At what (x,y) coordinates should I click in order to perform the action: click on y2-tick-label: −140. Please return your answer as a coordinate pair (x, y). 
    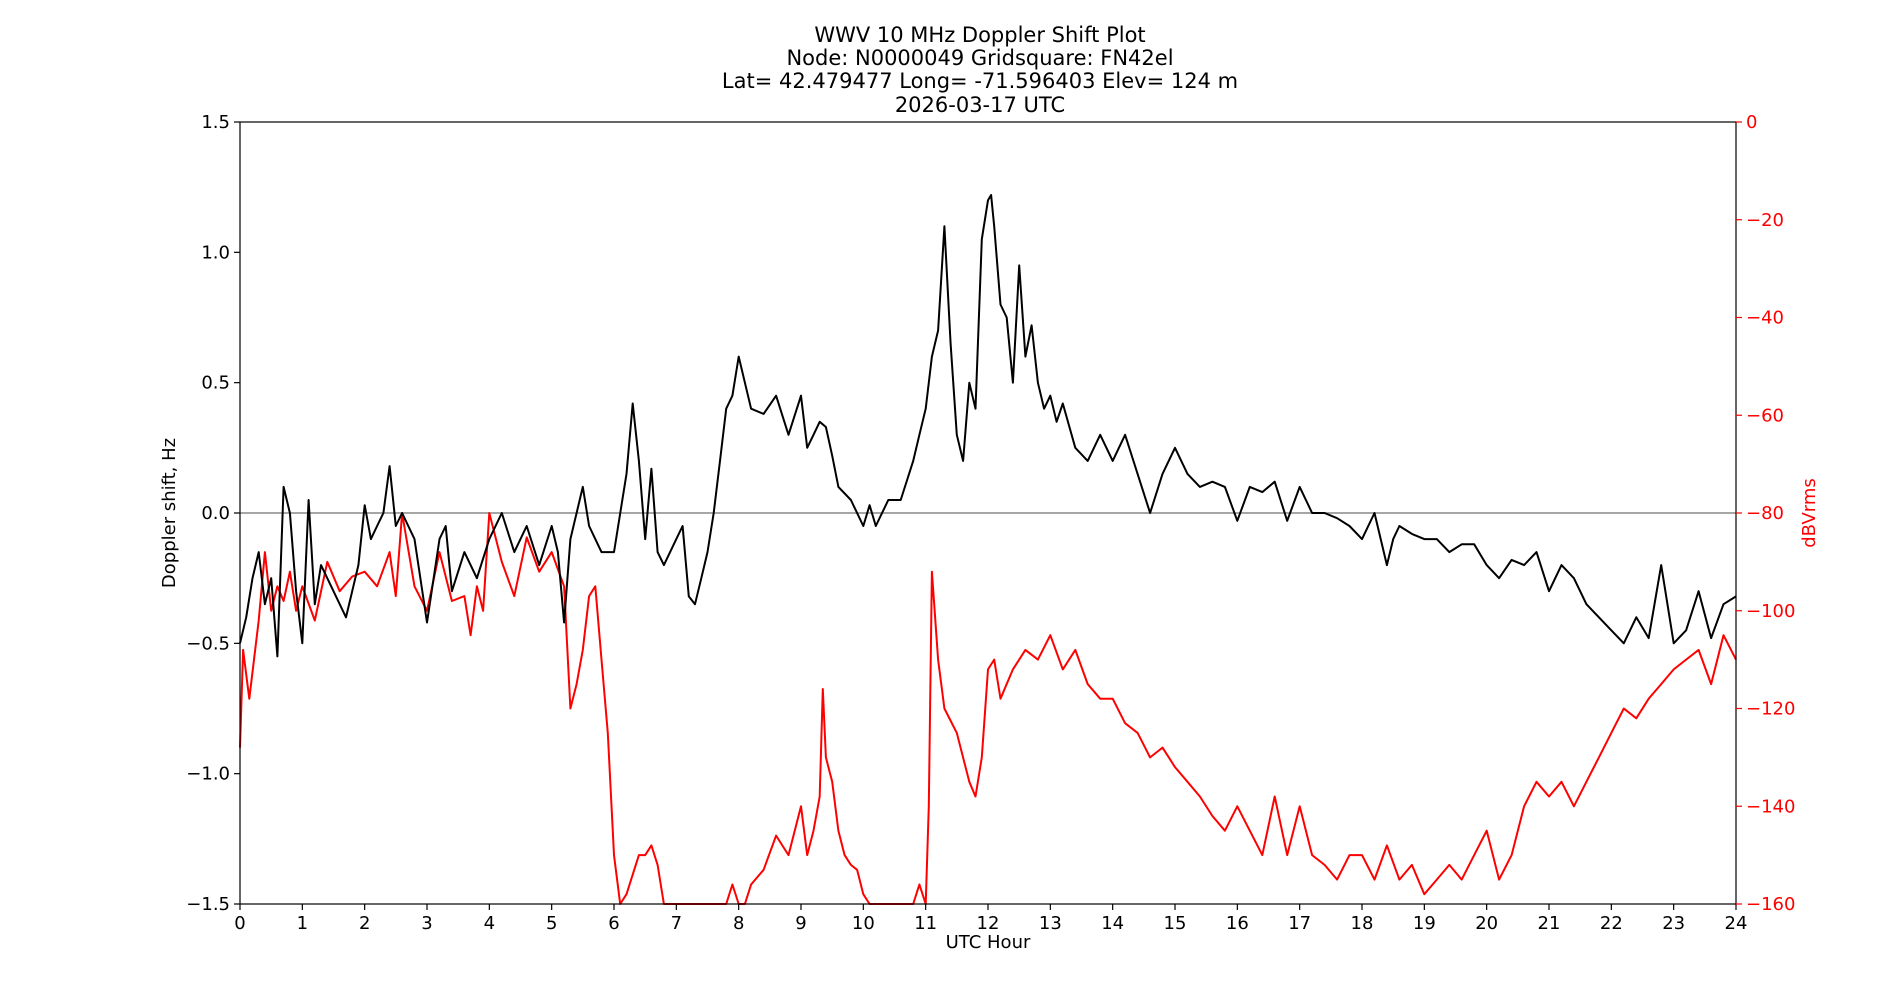
    Looking at the image, I should click on (1770, 806).